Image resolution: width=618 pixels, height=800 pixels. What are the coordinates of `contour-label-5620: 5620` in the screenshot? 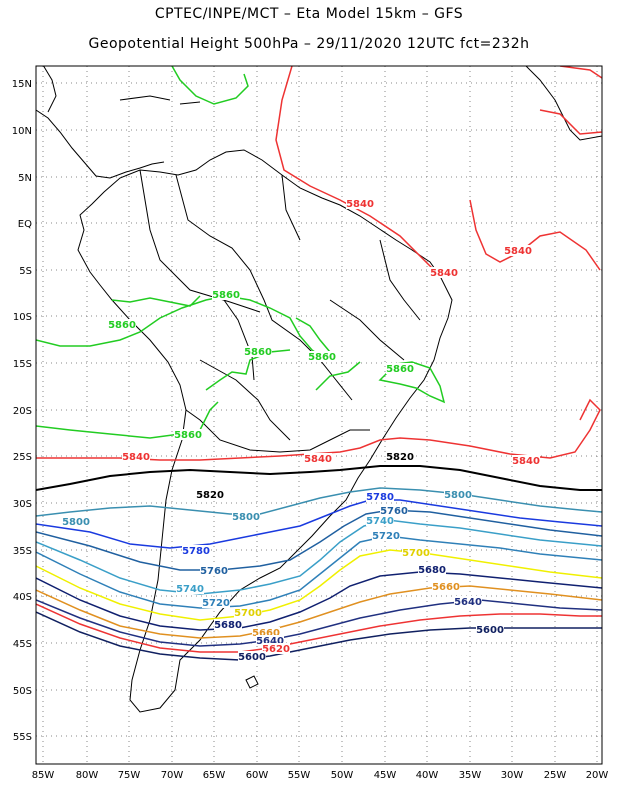 It's located at (276, 649).